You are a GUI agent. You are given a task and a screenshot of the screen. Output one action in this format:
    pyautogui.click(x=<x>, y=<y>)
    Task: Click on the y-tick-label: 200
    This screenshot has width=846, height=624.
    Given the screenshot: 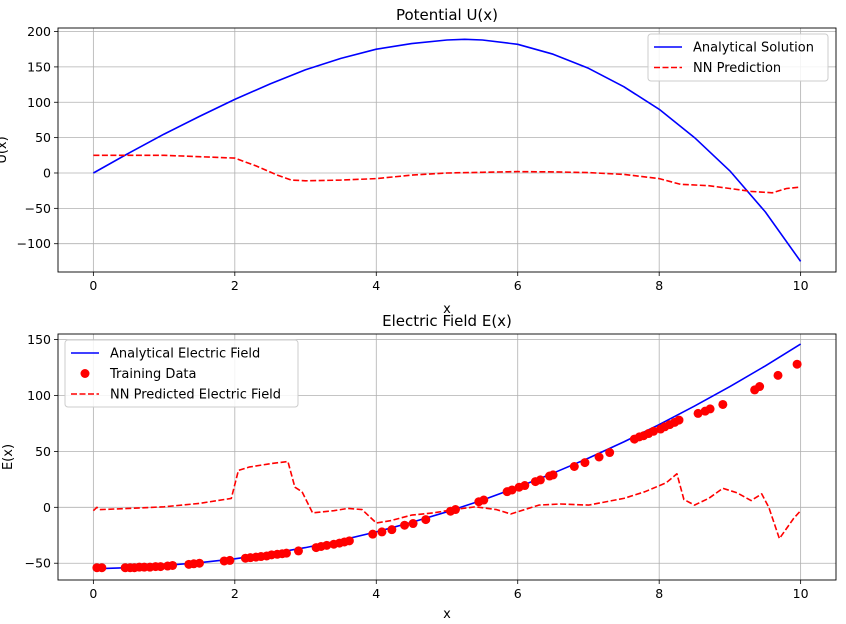 What is the action you would take?
    pyautogui.click(x=39, y=31)
    